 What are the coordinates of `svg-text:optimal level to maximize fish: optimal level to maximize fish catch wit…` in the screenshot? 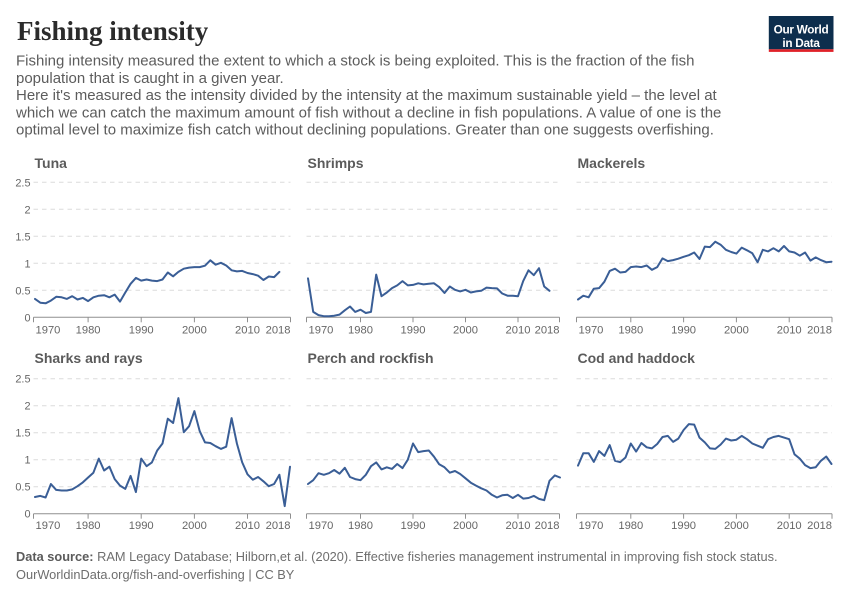 It's located at (365, 130).